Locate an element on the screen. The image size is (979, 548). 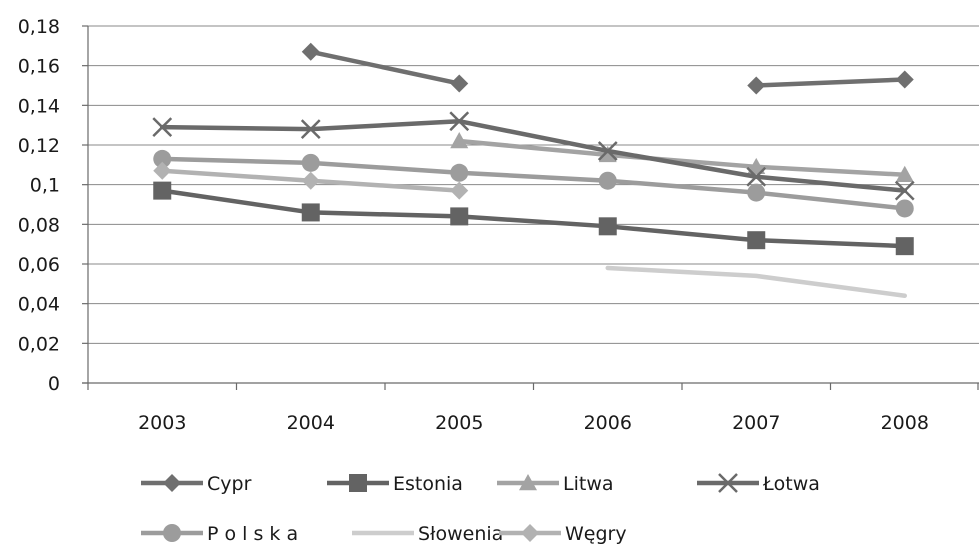
y-tick-label: 0 is located at coordinates (54, 384).